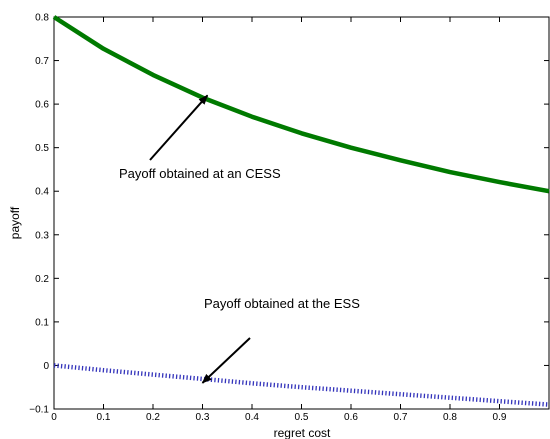  Describe the element at coordinates (203, 417) in the screenshot. I see `x-tick-label: 0.3` at that location.